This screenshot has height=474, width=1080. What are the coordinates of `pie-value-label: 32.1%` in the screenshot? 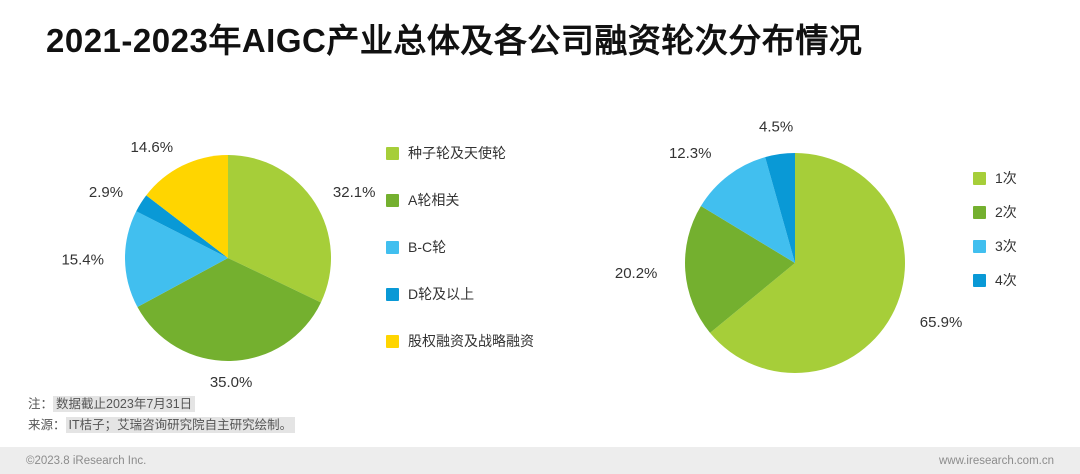 It's located at (354, 192).